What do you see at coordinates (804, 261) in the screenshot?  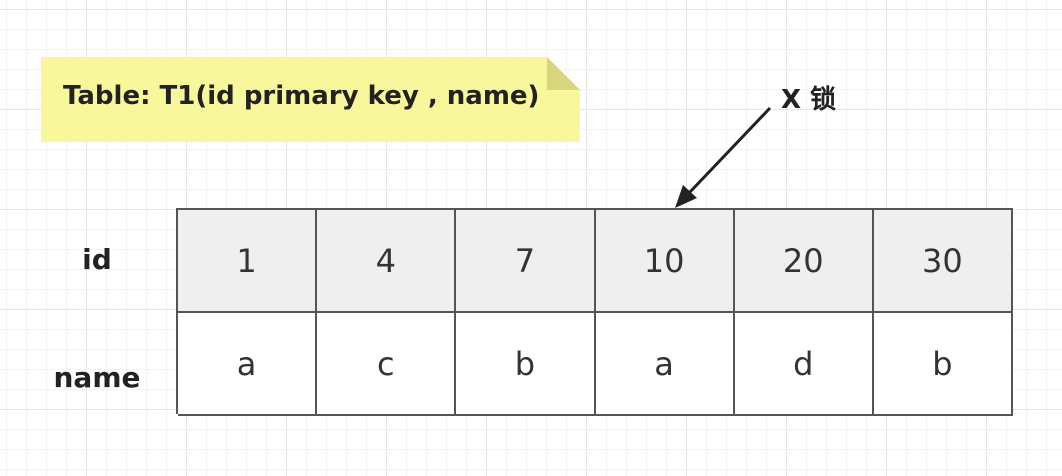 I see `id-cell: 20` at bounding box center [804, 261].